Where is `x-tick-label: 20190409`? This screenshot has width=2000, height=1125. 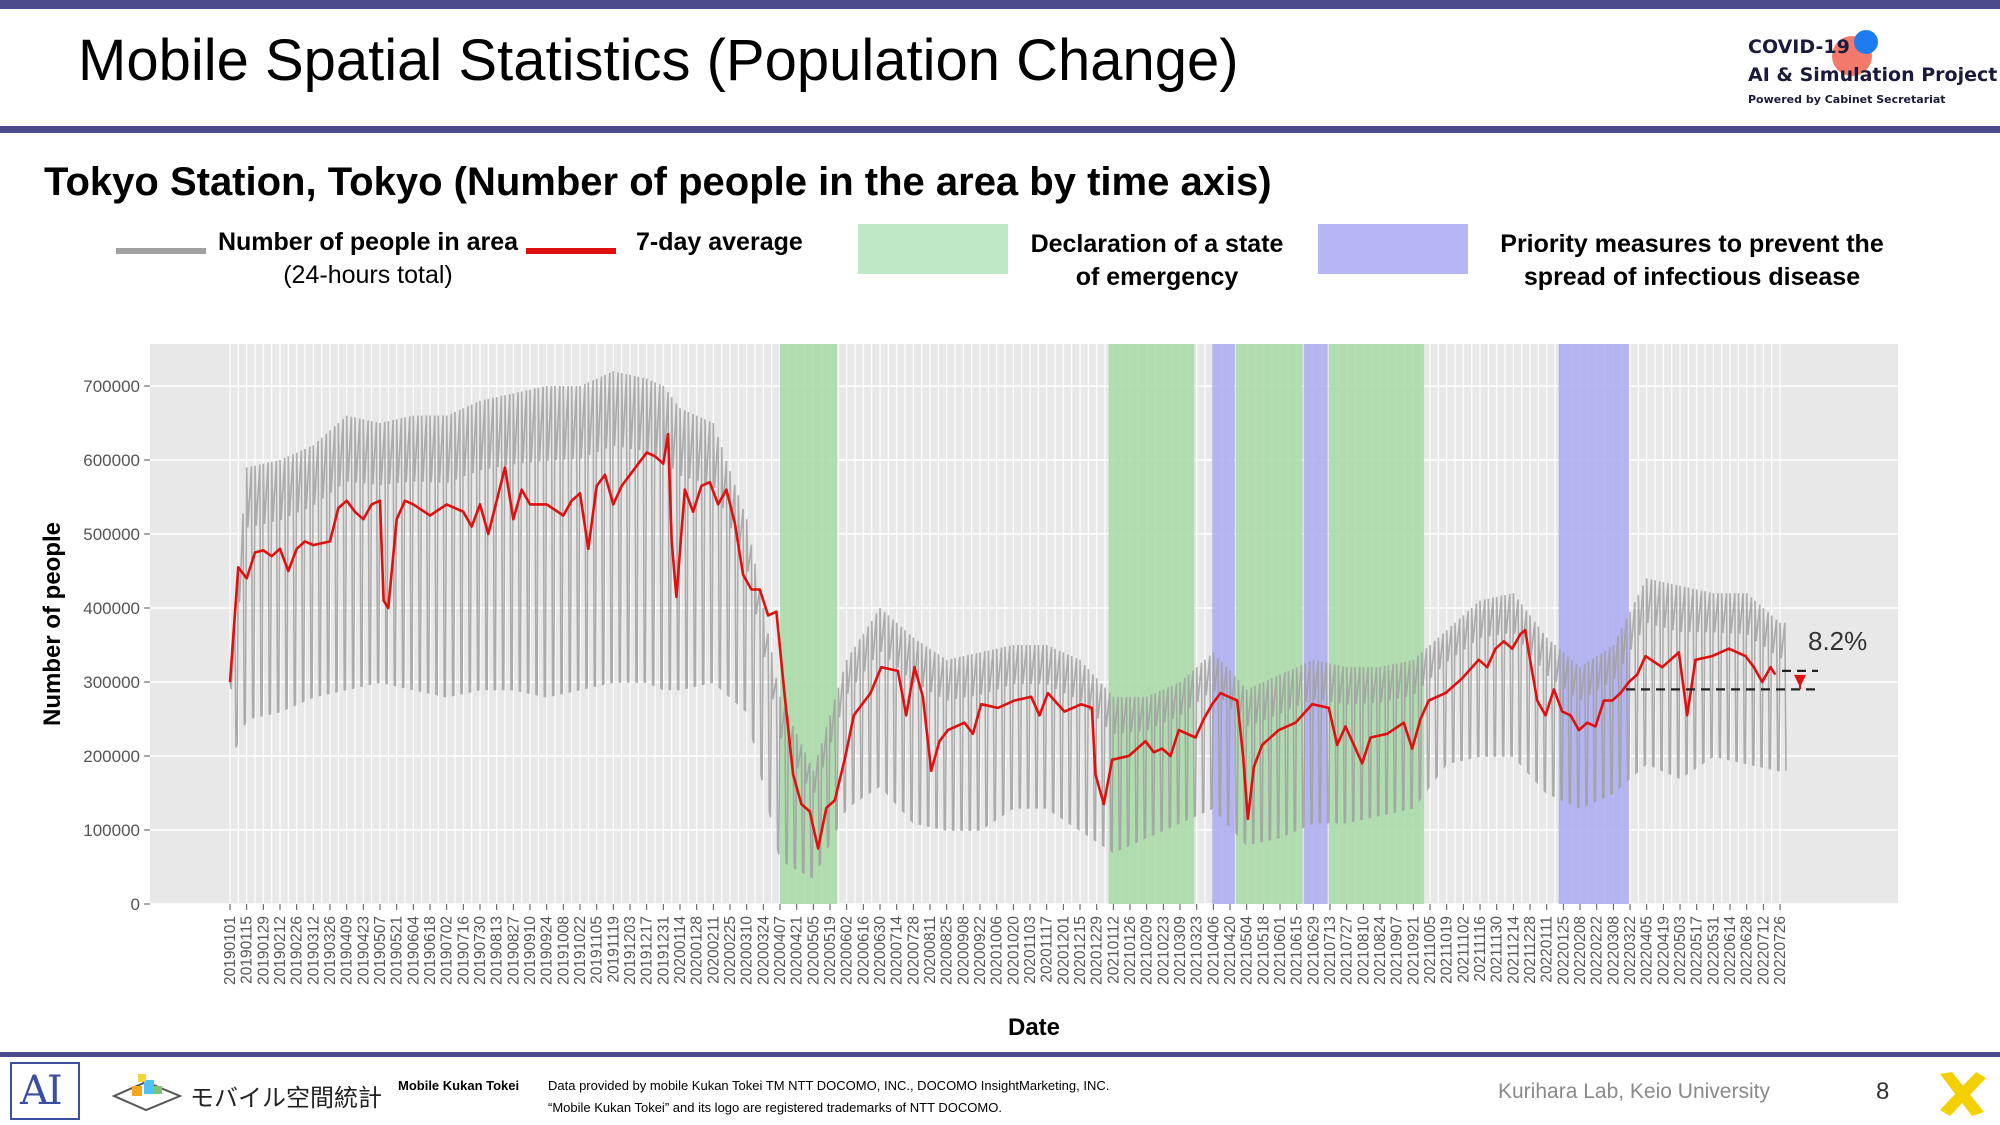
x-tick-label: 20190409 is located at coordinates (347, 950).